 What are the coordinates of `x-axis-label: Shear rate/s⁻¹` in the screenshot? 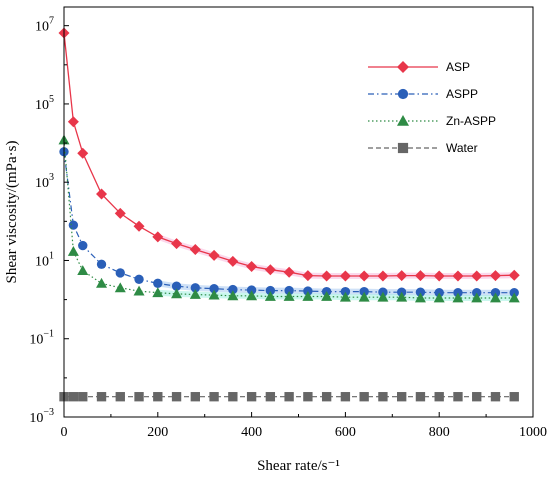 It's located at (298, 466).